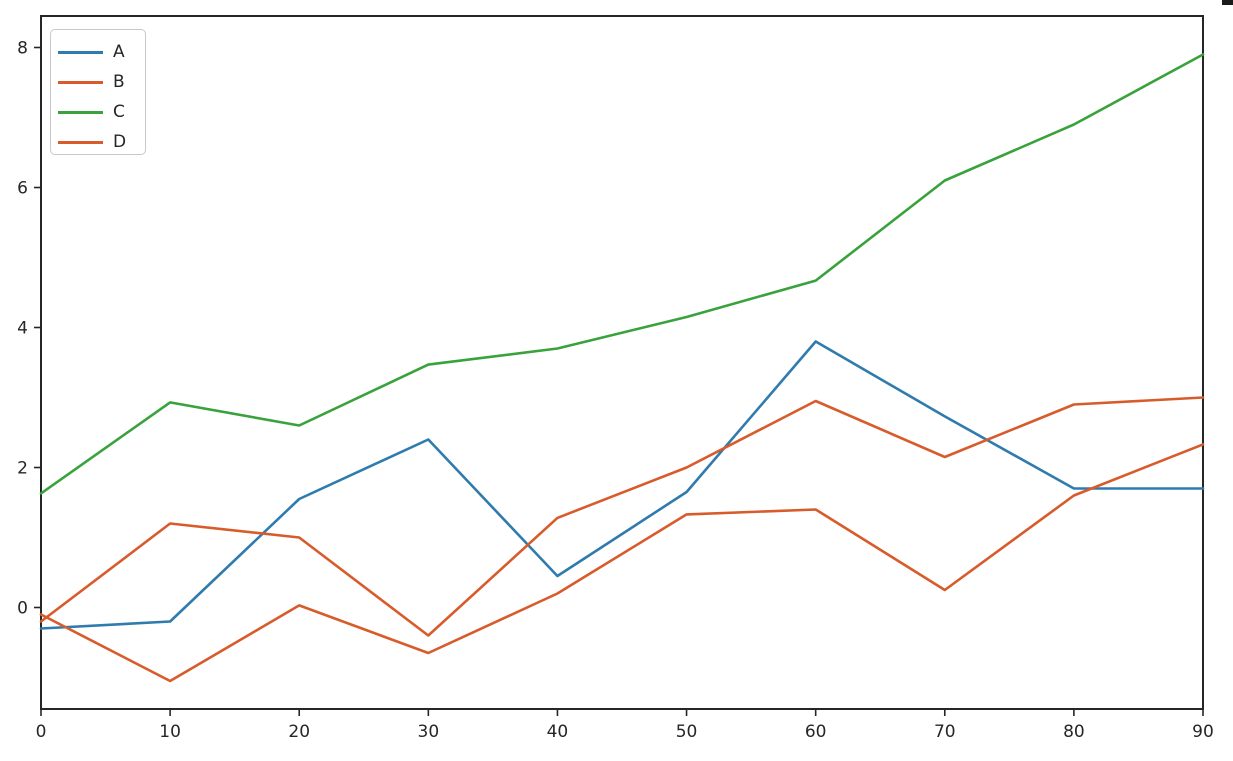 Image resolution: width=1233 pixels, height=761 pixels. I want to click on x-tick-label: 20, so click(299, 732).